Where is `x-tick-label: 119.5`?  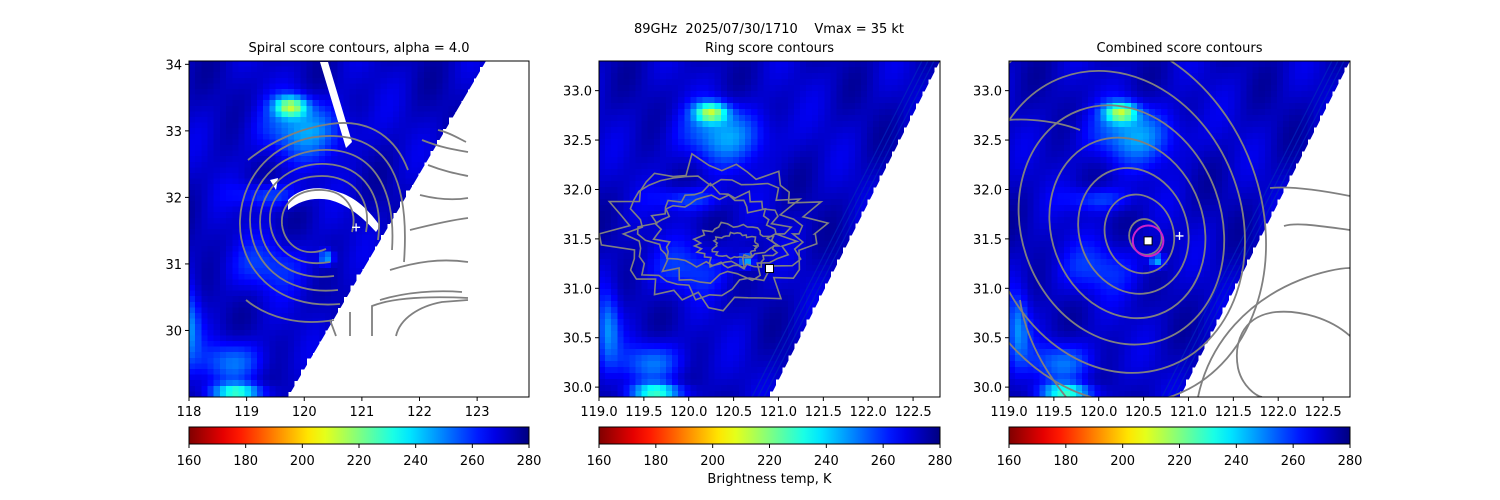 x-tick-label: 119.5 is located at coordinates (643, 412).